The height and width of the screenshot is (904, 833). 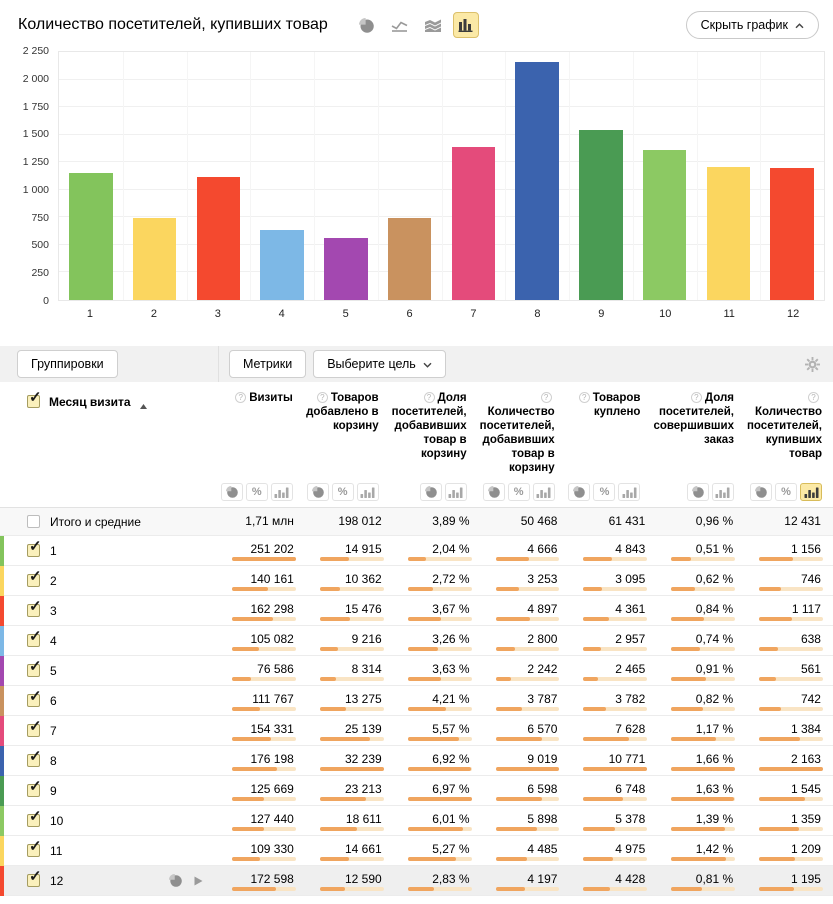 What do you see at coordinates (433, 25) in the screenshot?
I see `stacked-chart-type-icon` at bounding box center [433, 25].